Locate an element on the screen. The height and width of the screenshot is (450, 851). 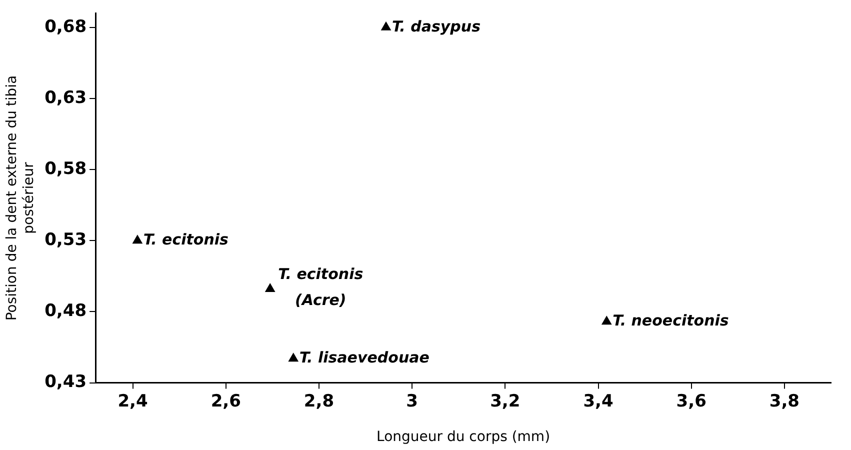
annotation: T. lisaevedouae is located at coordinates (364, 357).